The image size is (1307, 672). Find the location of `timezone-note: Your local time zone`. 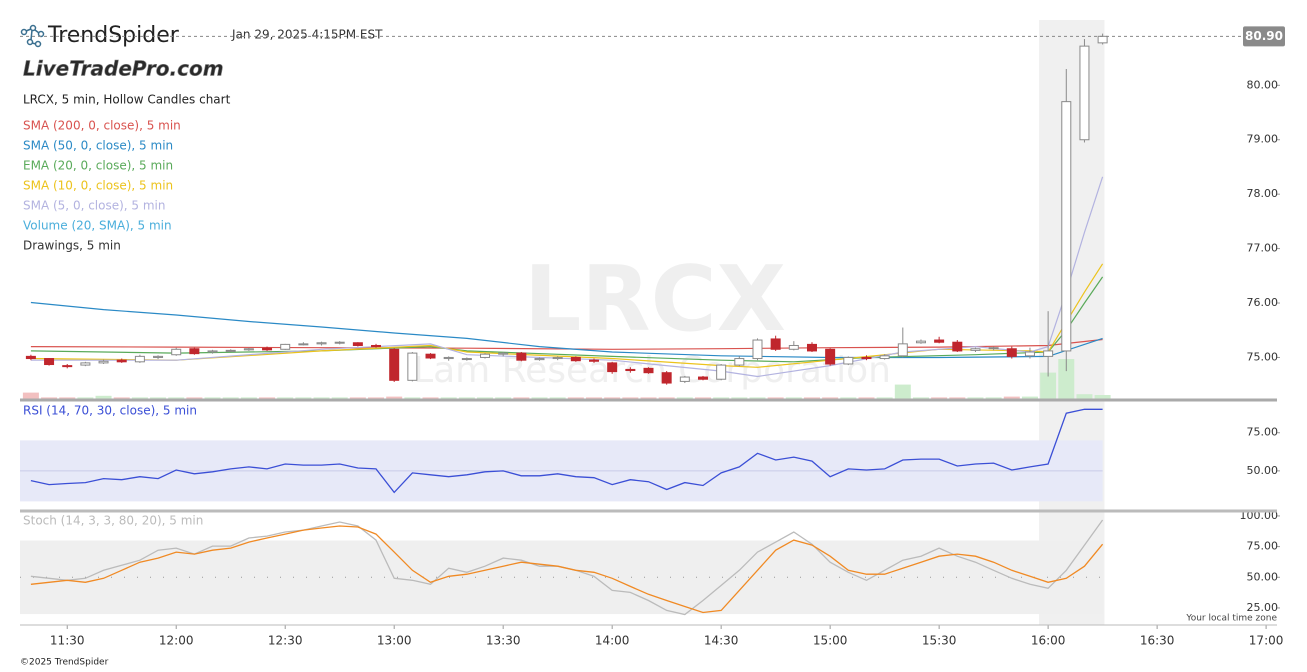

timezone-note: Your local time zone is located at coordinates (1231, 619).